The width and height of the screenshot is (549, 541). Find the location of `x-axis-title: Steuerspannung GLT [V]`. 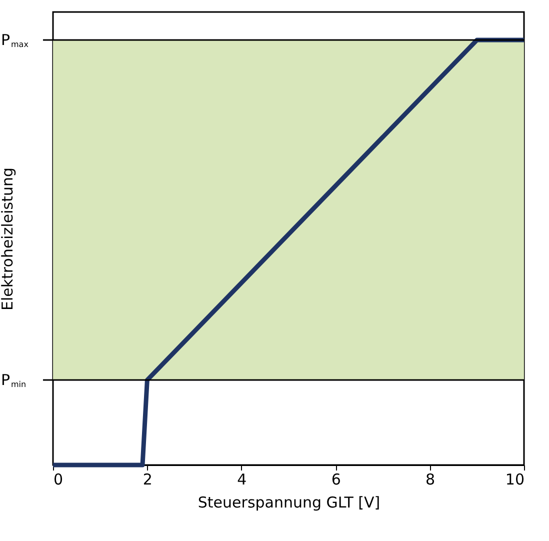

x-axis-title: Steuerspannung GLT [V] is located at coordinates (289, 503).